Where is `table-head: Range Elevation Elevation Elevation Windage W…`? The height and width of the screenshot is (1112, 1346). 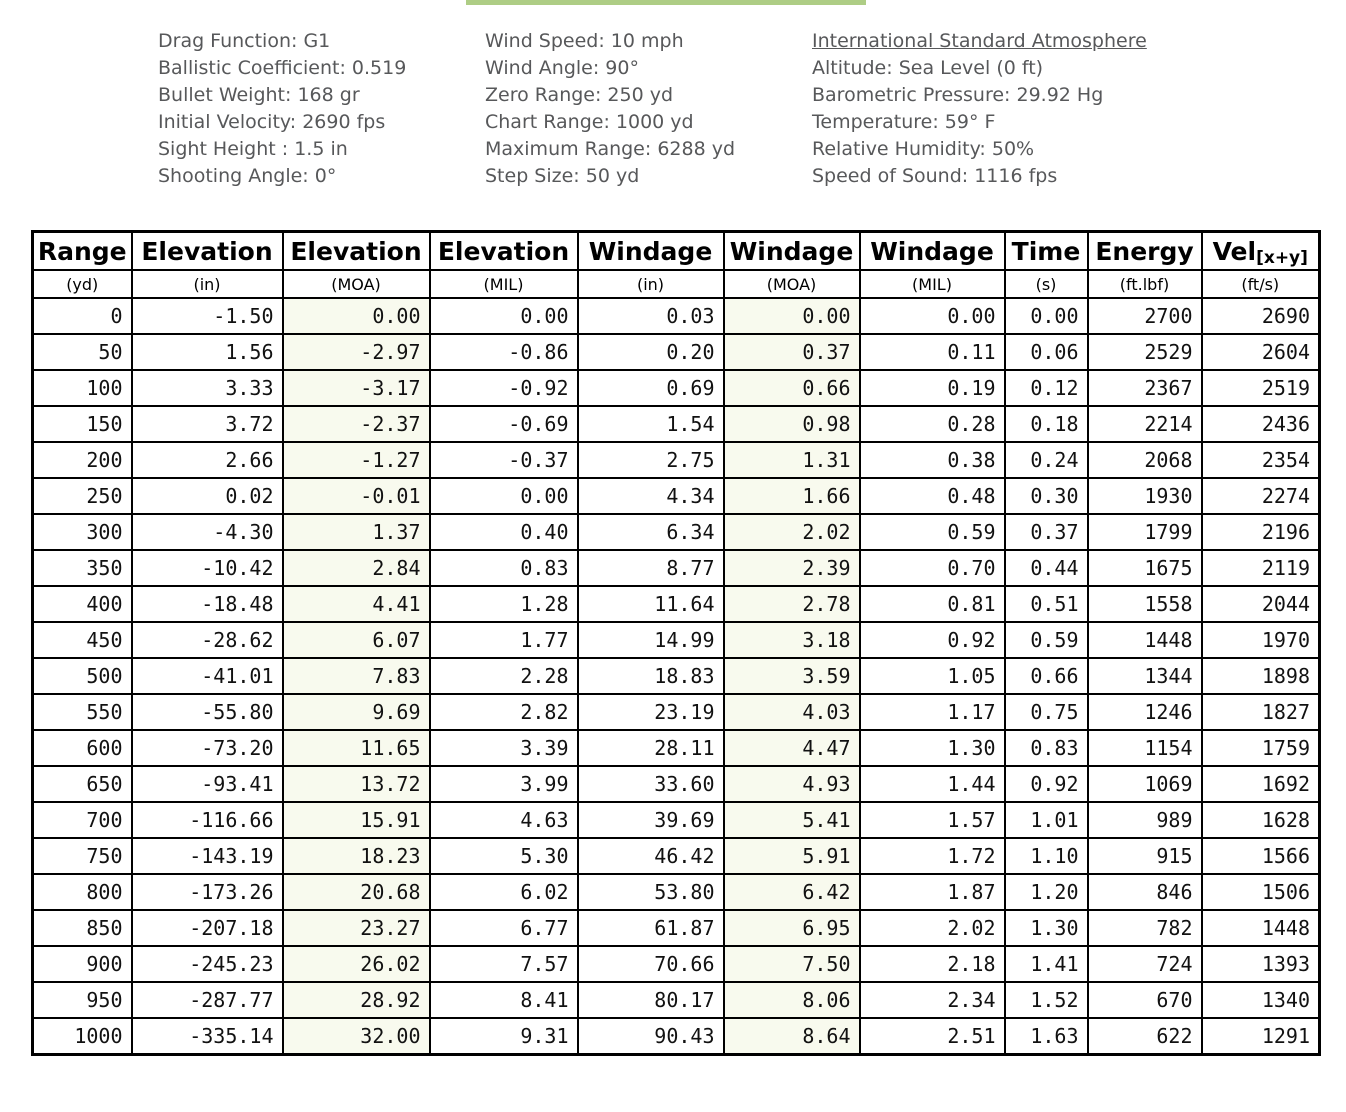
table-head: Range Elevation Elevation Elevation Windage W… is located at coordinates (676, 264).